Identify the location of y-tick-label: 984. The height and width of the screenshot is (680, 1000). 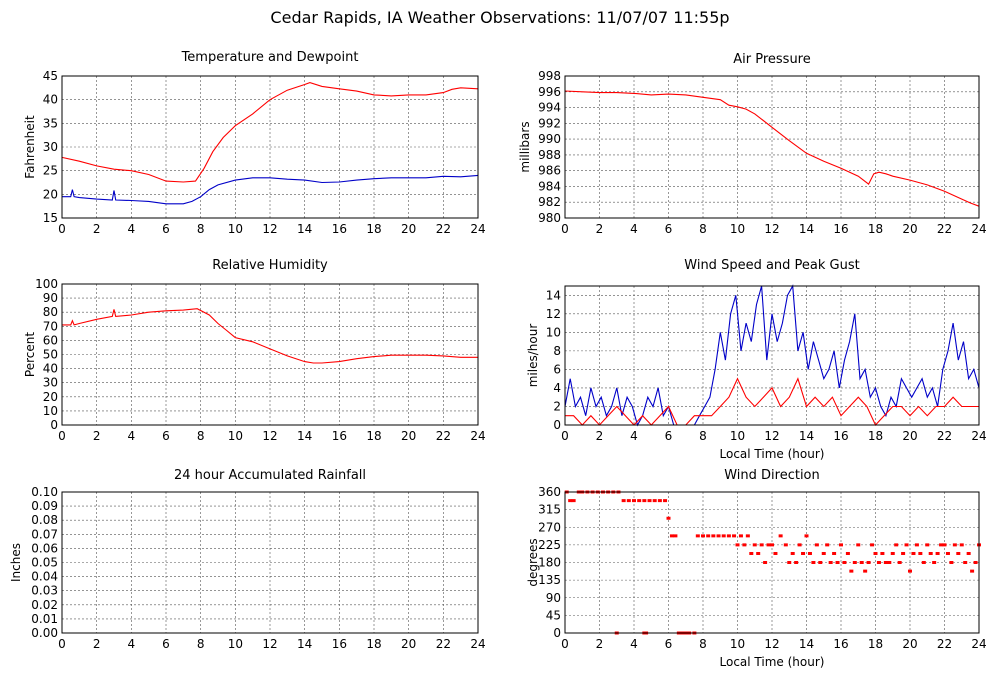
(549, 186).